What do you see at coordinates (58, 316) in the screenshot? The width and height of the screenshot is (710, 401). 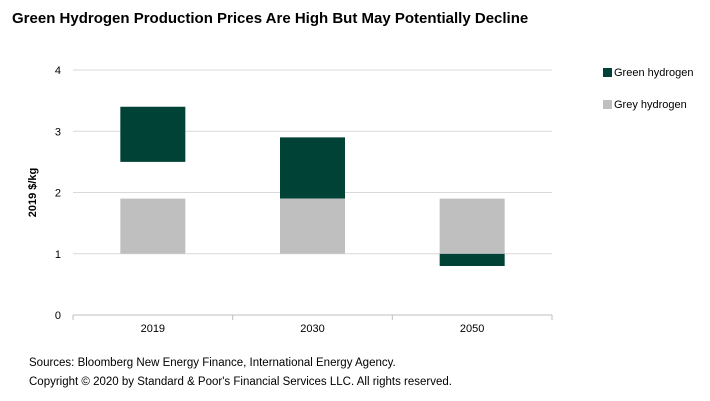 I see `y-tick-label: 0` at bounding box center [58, 316].